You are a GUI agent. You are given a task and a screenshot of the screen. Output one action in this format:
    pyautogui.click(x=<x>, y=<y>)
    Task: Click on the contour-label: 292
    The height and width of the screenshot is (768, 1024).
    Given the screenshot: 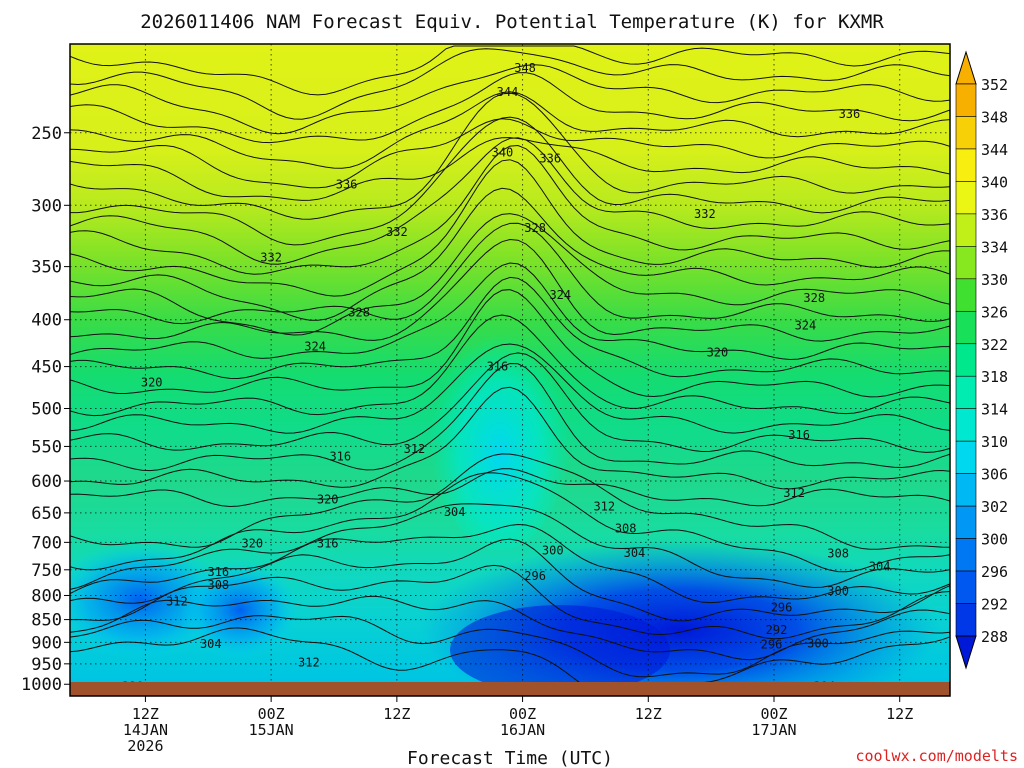 What is the action you would take?
    pyautogui.click(x=777, y=630)
    